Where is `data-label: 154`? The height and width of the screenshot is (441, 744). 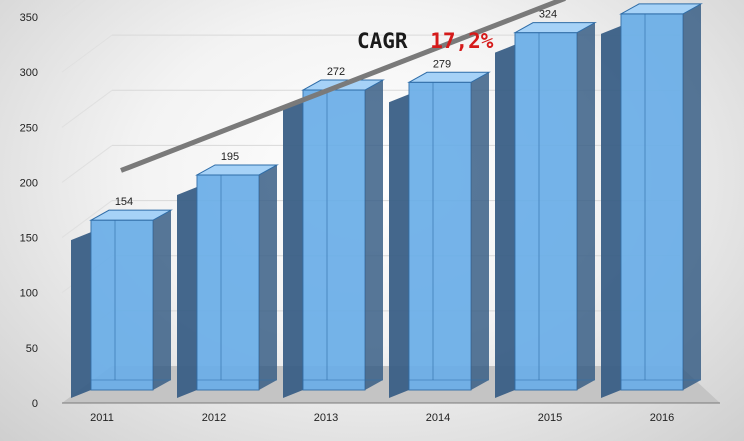 data-label: 154 is located at coordinates (124, 202).